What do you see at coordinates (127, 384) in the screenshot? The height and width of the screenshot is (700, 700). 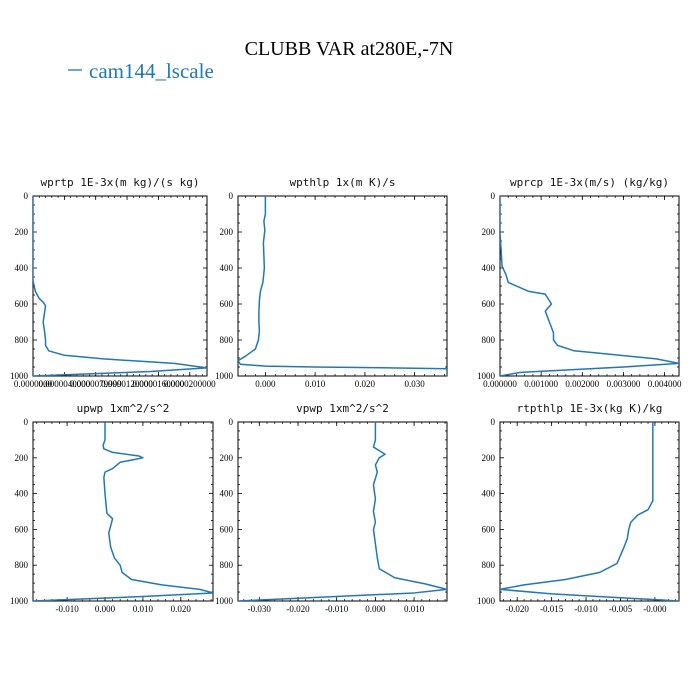 I see `x-tick-label: 0.0000120000` at bounding box center [127, 384].